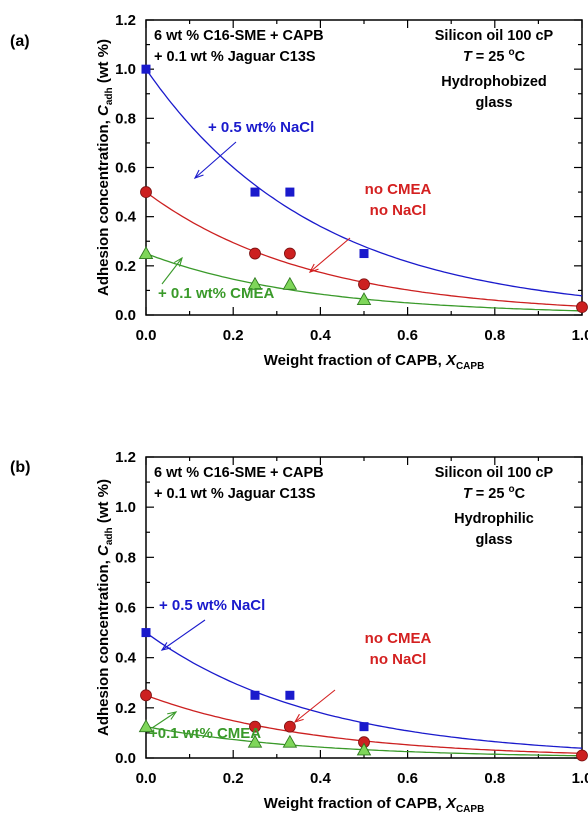 This screenshot has height=837, width=588. What do you see at coordinates (494, 82) in the screenshot?
I see `surface-note: Hydrophobized` at bounding box center [494, 82].